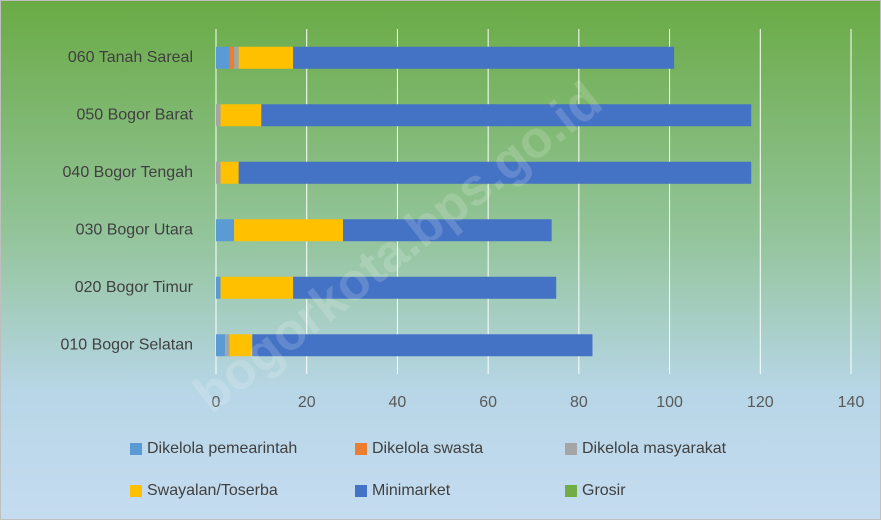  What do you see at coordinates (134, 114) in the screenshot?
I see `category-label: 050 Bogor Barat` at bounding box center [134, 114].